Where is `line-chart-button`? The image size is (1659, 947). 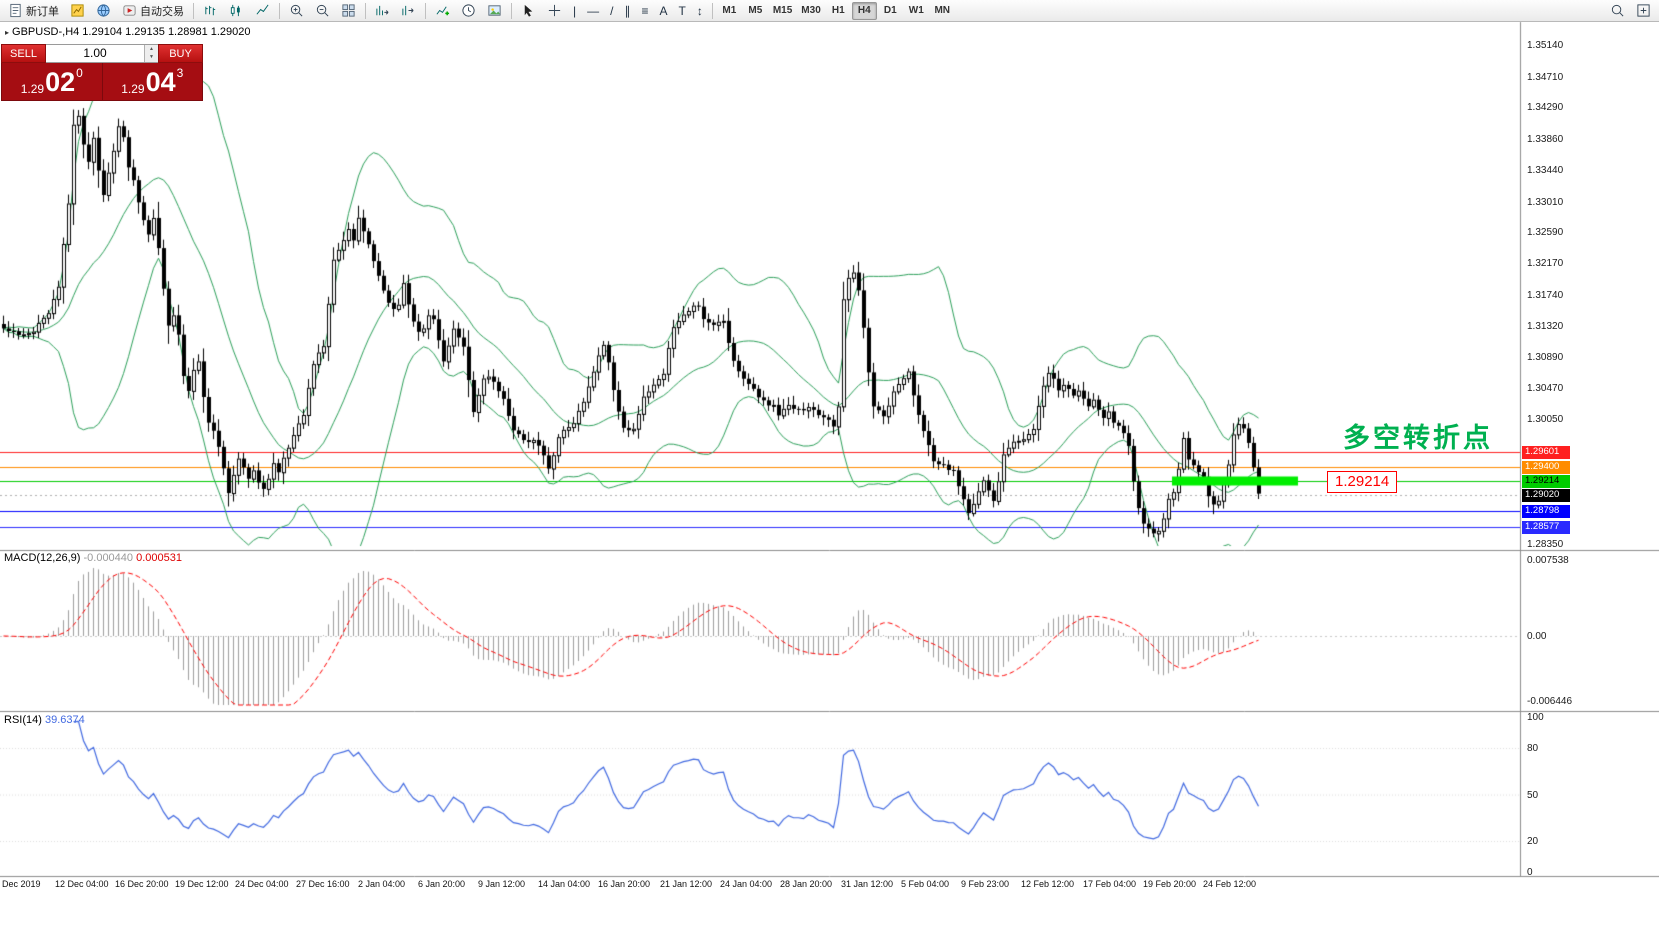 line-chart-button is located at coordinates (262, 10).